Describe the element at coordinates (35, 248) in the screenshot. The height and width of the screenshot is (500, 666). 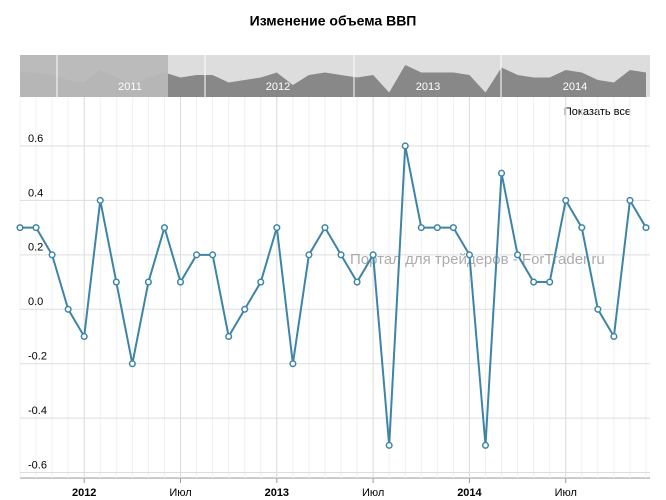
I see `y-tick-label: 0.2` at that location.